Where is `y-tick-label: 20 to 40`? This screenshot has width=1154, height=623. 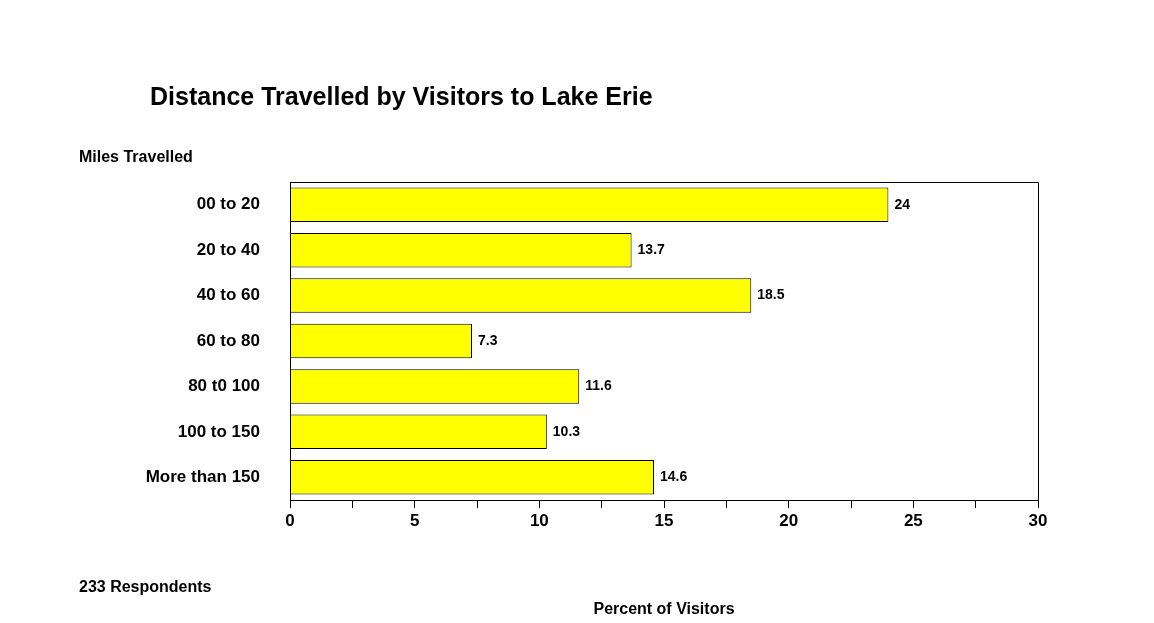 y-tick-label: 20 to 40 is located at coordinates (228, 249).